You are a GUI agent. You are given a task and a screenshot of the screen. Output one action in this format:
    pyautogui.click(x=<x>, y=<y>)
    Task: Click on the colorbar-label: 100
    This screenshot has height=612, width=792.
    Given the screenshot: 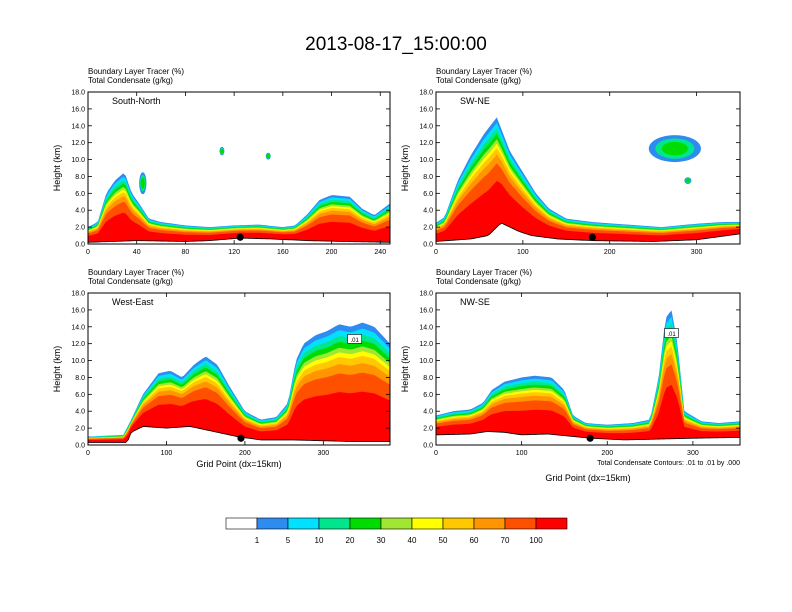 What is the action you would take?
    pyautogui.click(x=536, y=540)
    